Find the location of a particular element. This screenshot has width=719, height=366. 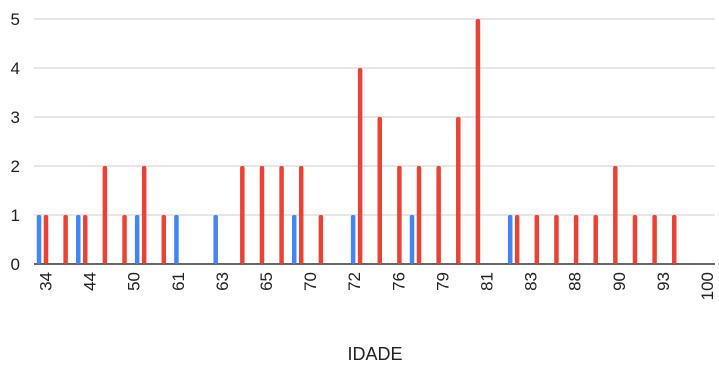

x-tick-label: 81 is located at coordinates (487, 281).